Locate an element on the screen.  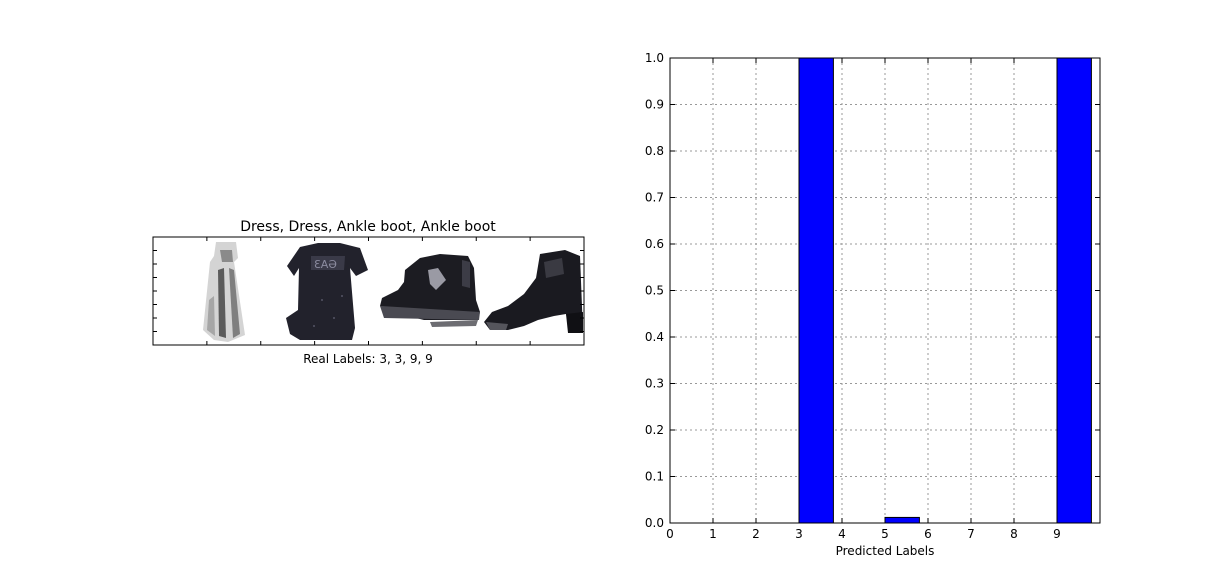
y-tick-label: 0.6 is located at coordinates (654, 244).